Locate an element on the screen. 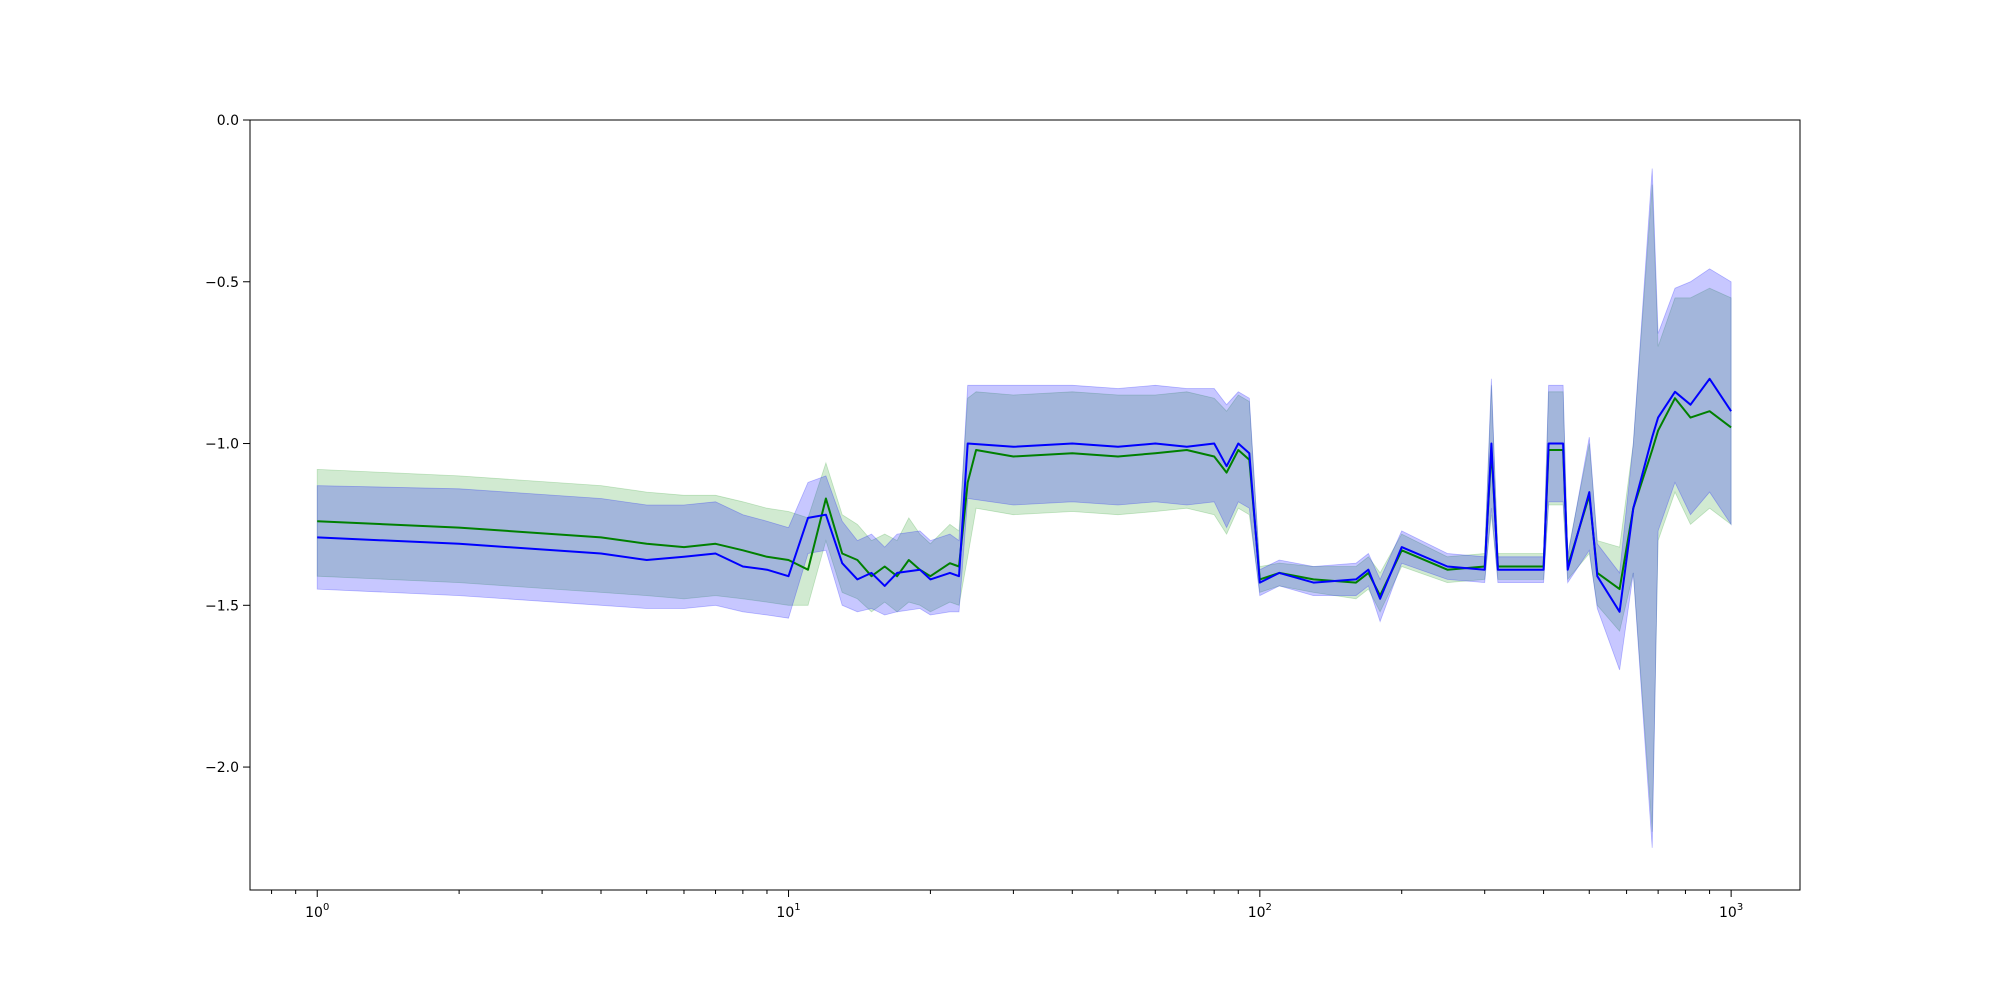 The height and width of the screenshot is (1000, 2000). x-tick-exponent: 1 is located at coordinates (797, 907).